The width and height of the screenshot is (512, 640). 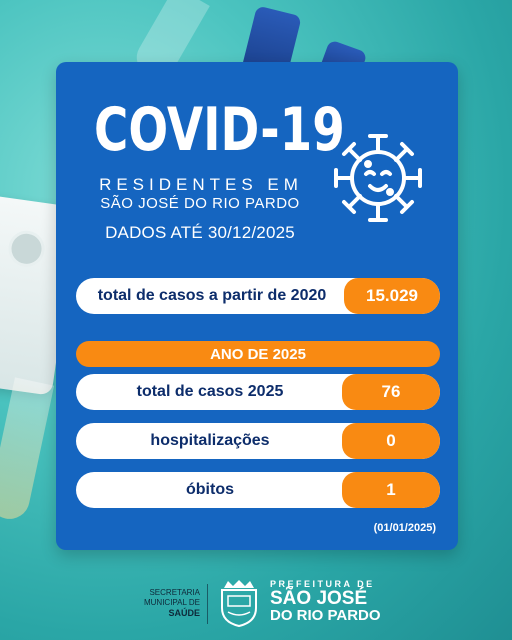 I want to click on city-hall-line: DO RIO PARDO, so click(x=325, y=615).